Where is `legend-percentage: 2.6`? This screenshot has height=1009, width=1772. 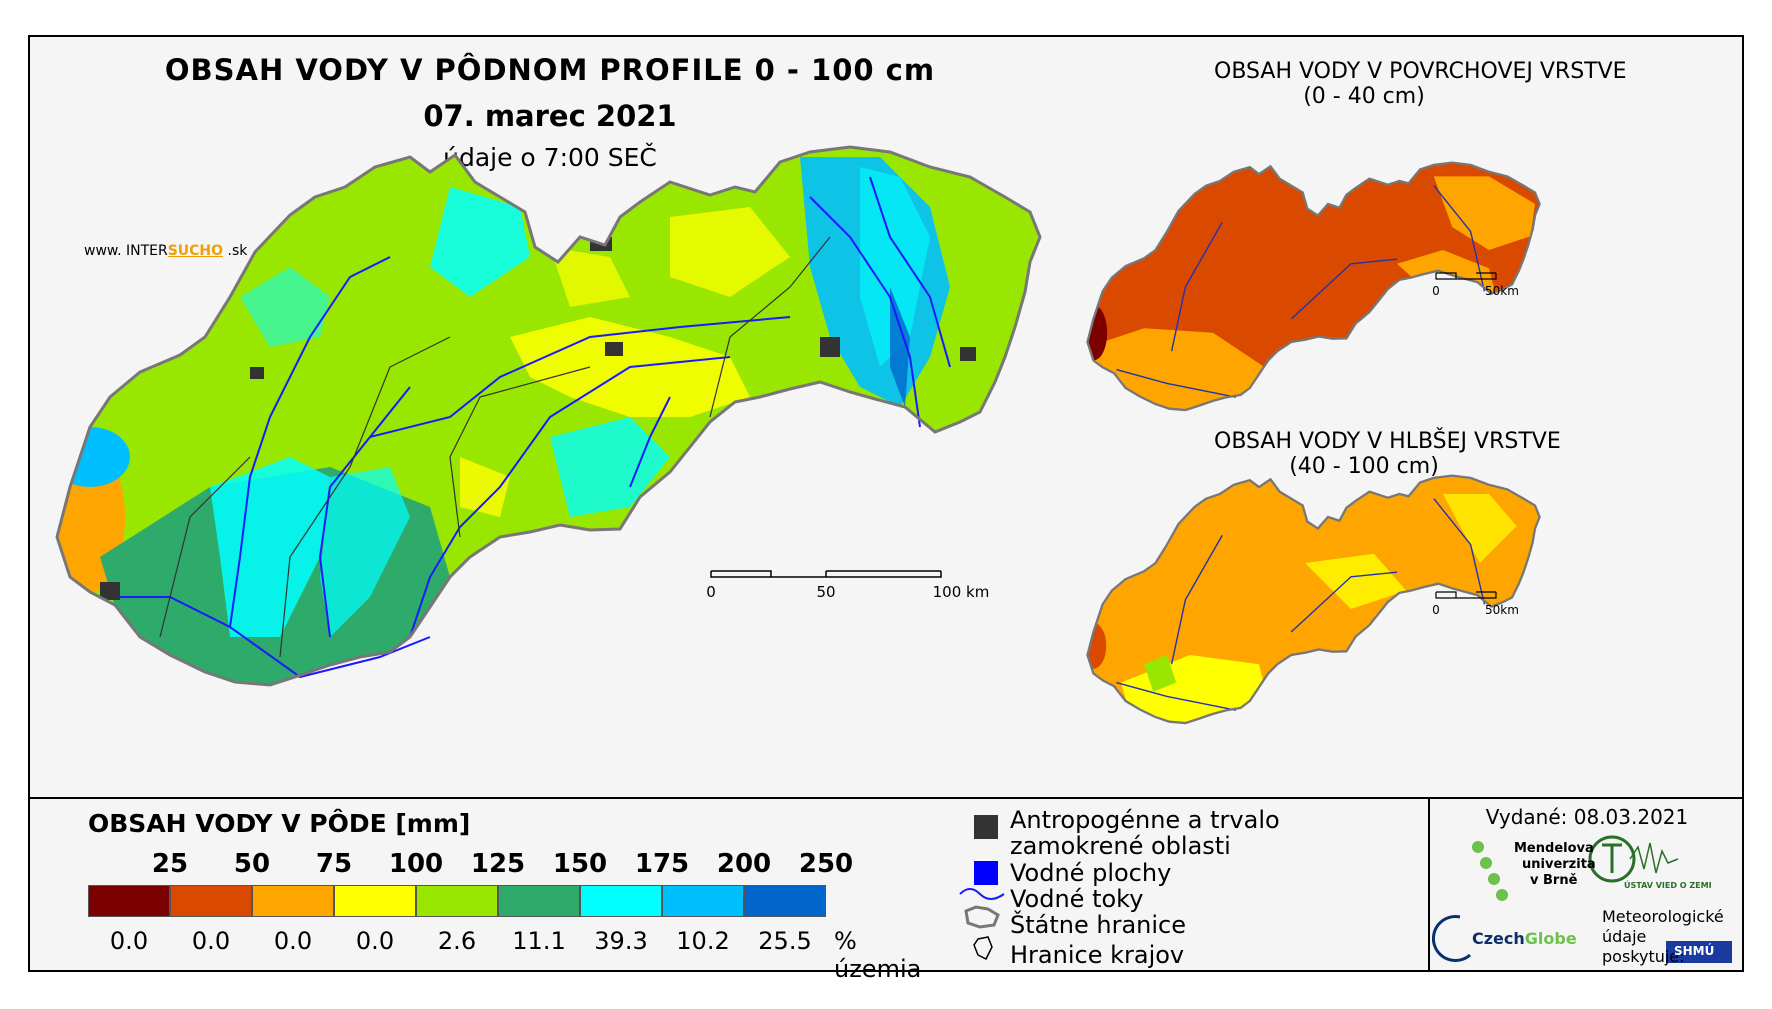
legend-percentage: 2.6 is located at coordinates (457, 941).